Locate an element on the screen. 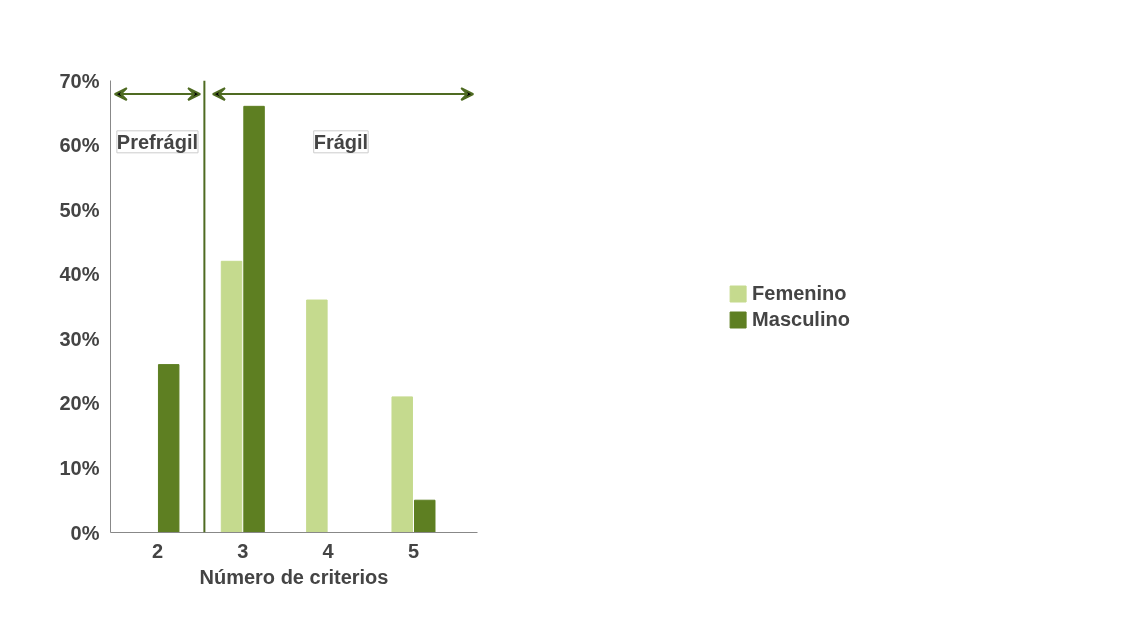  annotation: Prefrágil is located at coordinates (157, 141).